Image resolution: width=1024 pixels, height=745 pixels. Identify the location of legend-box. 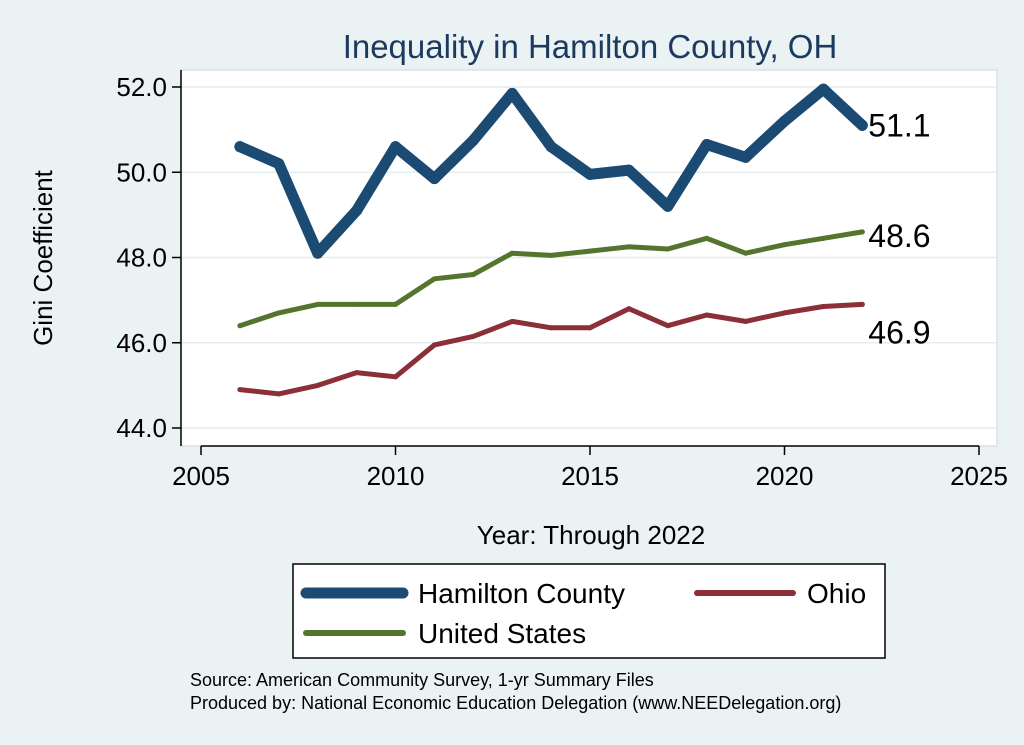
(589, 611).